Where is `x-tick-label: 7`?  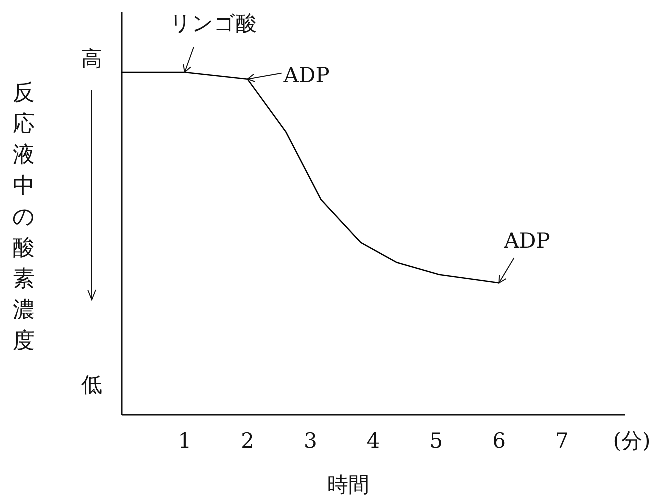 x-tick-label: 7 is located at coordinates (562, 441).